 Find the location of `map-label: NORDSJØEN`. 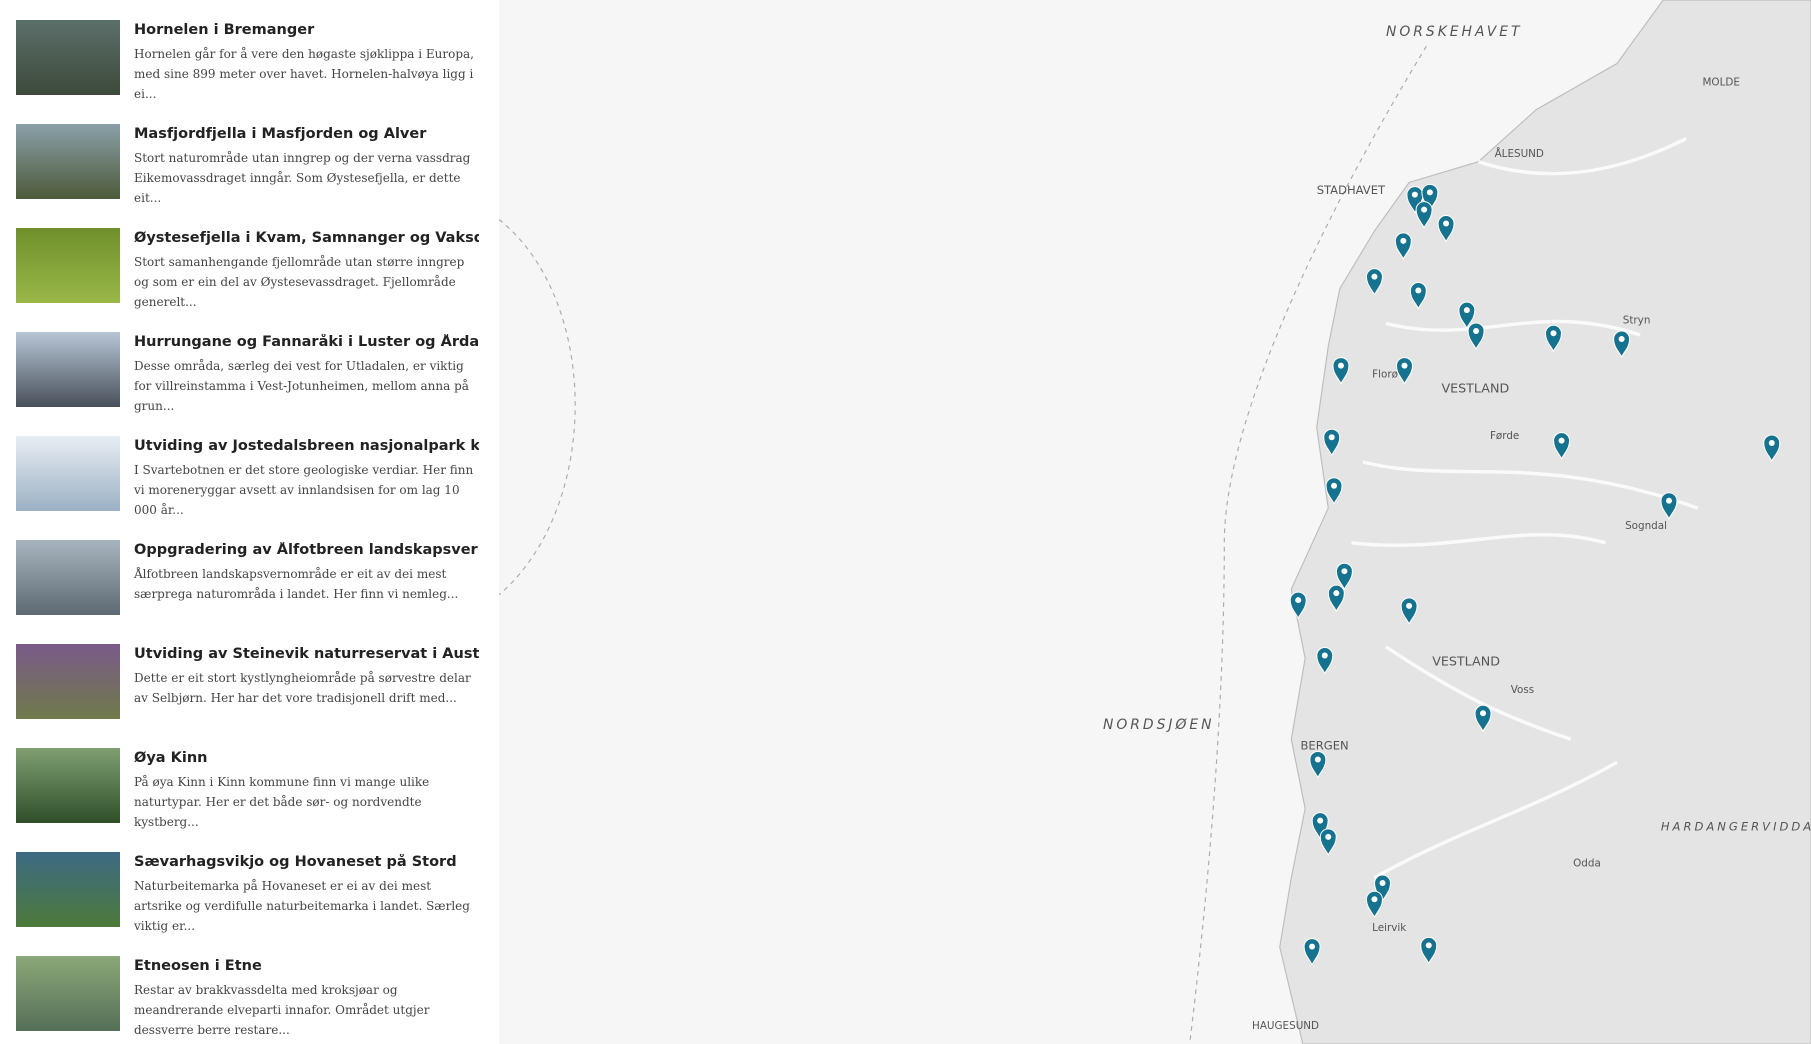

map-label: NORDSJØEN is located at coordinates (1159, 725).